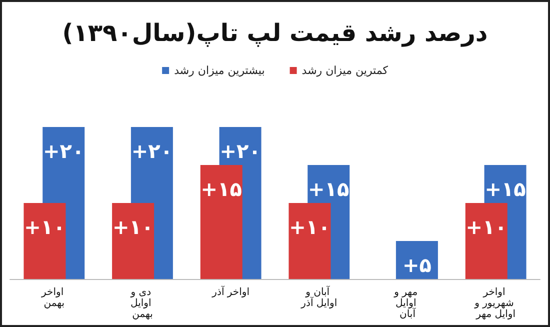  What do you see at coordinates (417, 265) in the screenshot?
I see `data-label: +۵` at bounding box center [417, 265].